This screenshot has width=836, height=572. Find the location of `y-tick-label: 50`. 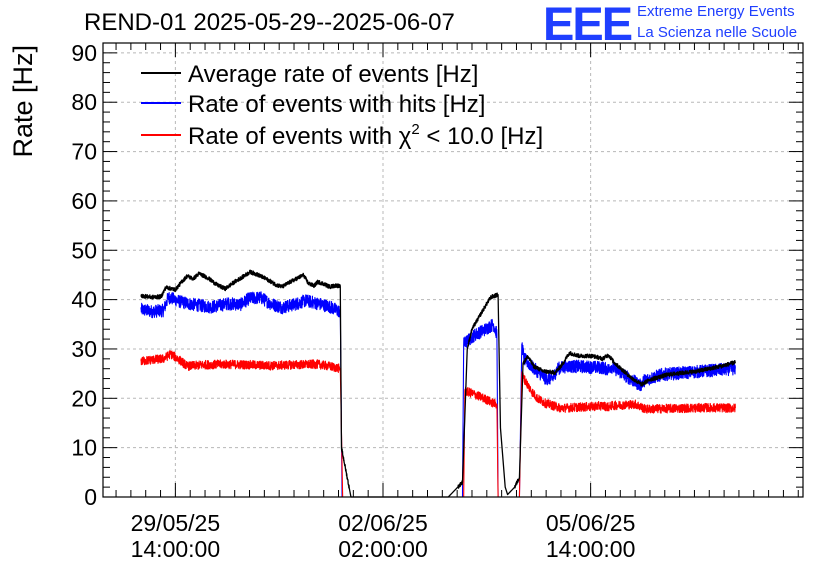

y-tick-label: 50 is located at coordinates (84, 250).